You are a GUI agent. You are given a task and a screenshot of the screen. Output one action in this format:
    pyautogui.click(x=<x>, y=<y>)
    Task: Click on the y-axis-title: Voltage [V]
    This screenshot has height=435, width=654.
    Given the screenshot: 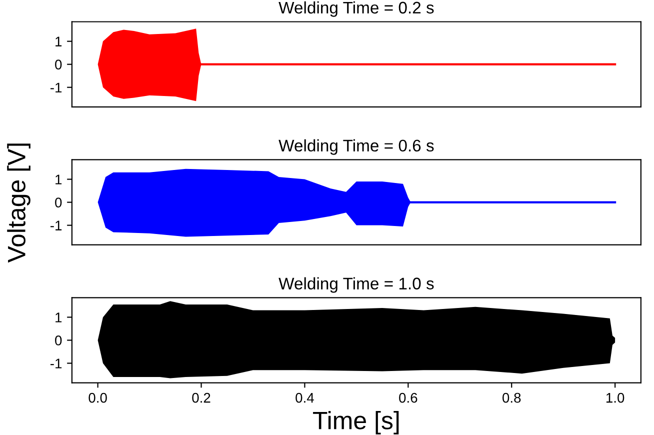 What is the action you would take?
    pyautogui.click(x=18, y=203)
    